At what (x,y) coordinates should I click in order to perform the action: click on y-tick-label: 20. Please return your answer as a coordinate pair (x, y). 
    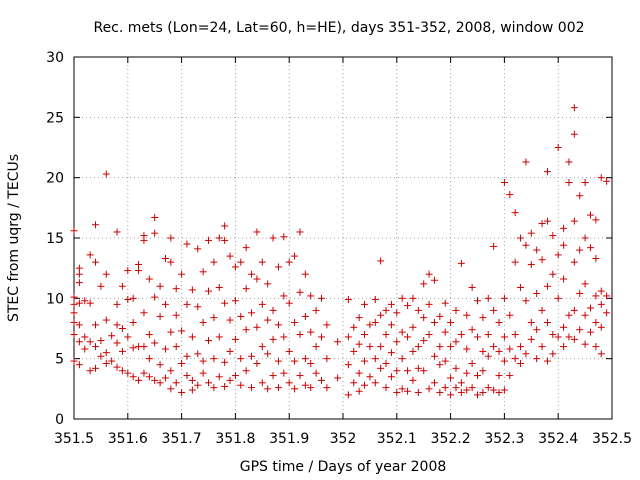
    Looking at the image, I should click on (55, 179).